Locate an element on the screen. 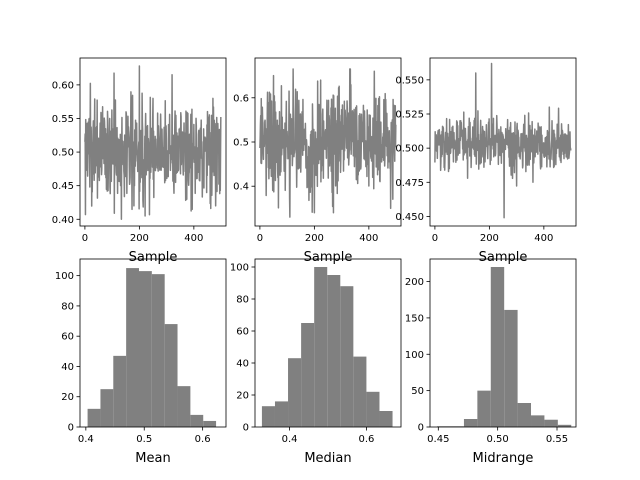 Image resolution: width=640 pixels, height=480 pixels. y-tick-label: 0.450 is located at coordinates (409, 217).